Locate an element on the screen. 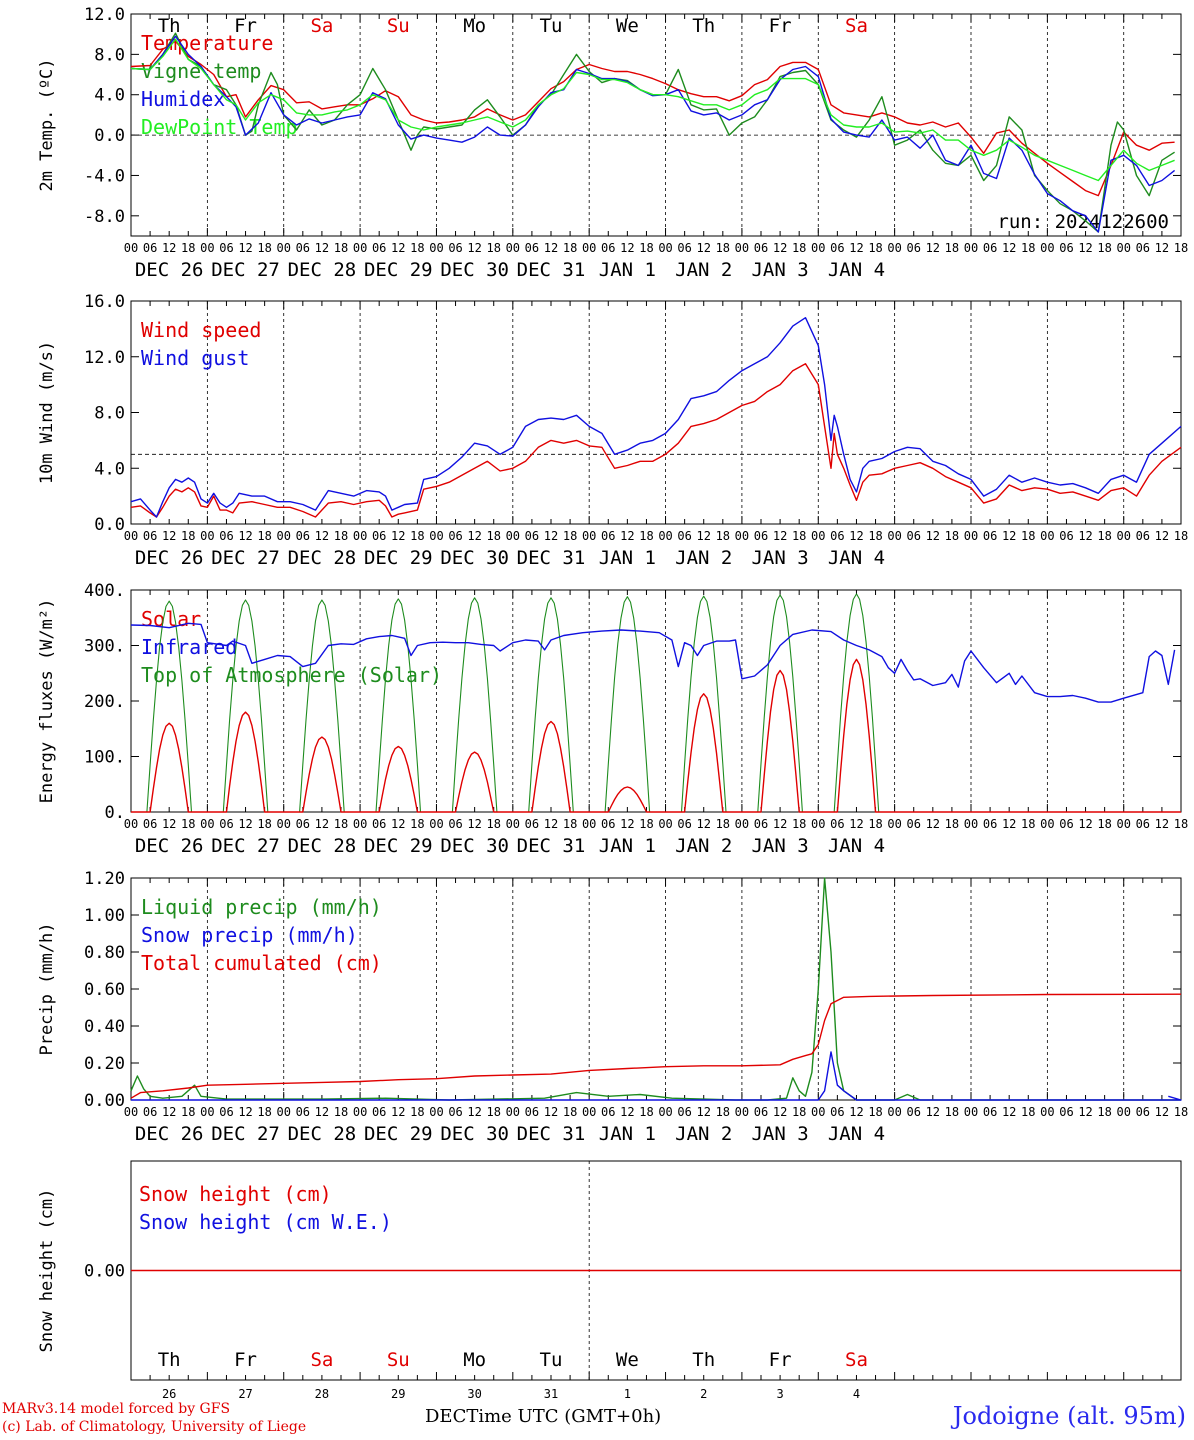 This screenshot has width=1194, height=1440. legend-entry: Liquid precip (mm/h) is located at coordinates (261, 907).